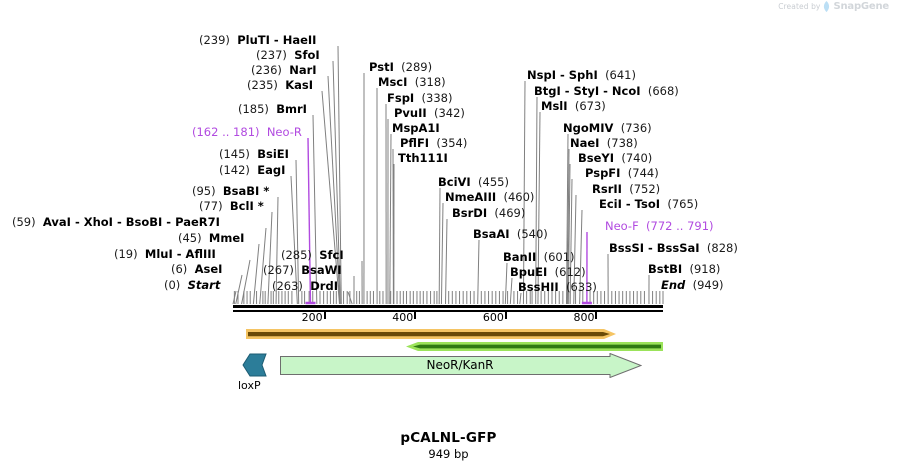 The width and height of the screenshot is (897, 469). Describe the element at coordinates (539, 257) in the screenshot. I see `enzyme-label-banii: BanII (601)` at that location.